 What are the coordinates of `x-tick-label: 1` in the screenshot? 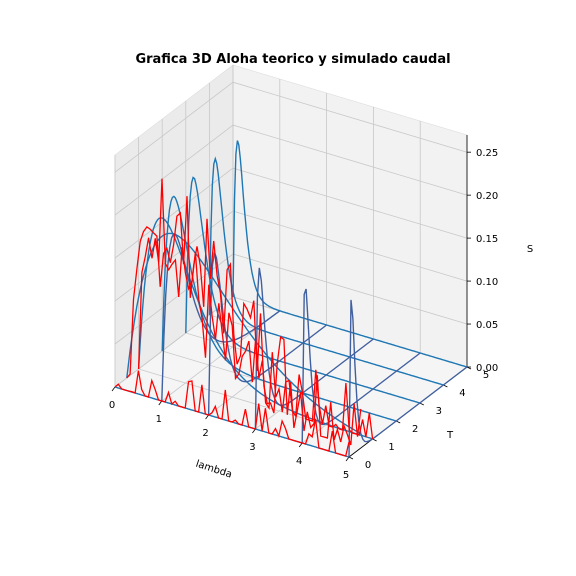 It's located at (159, 419).